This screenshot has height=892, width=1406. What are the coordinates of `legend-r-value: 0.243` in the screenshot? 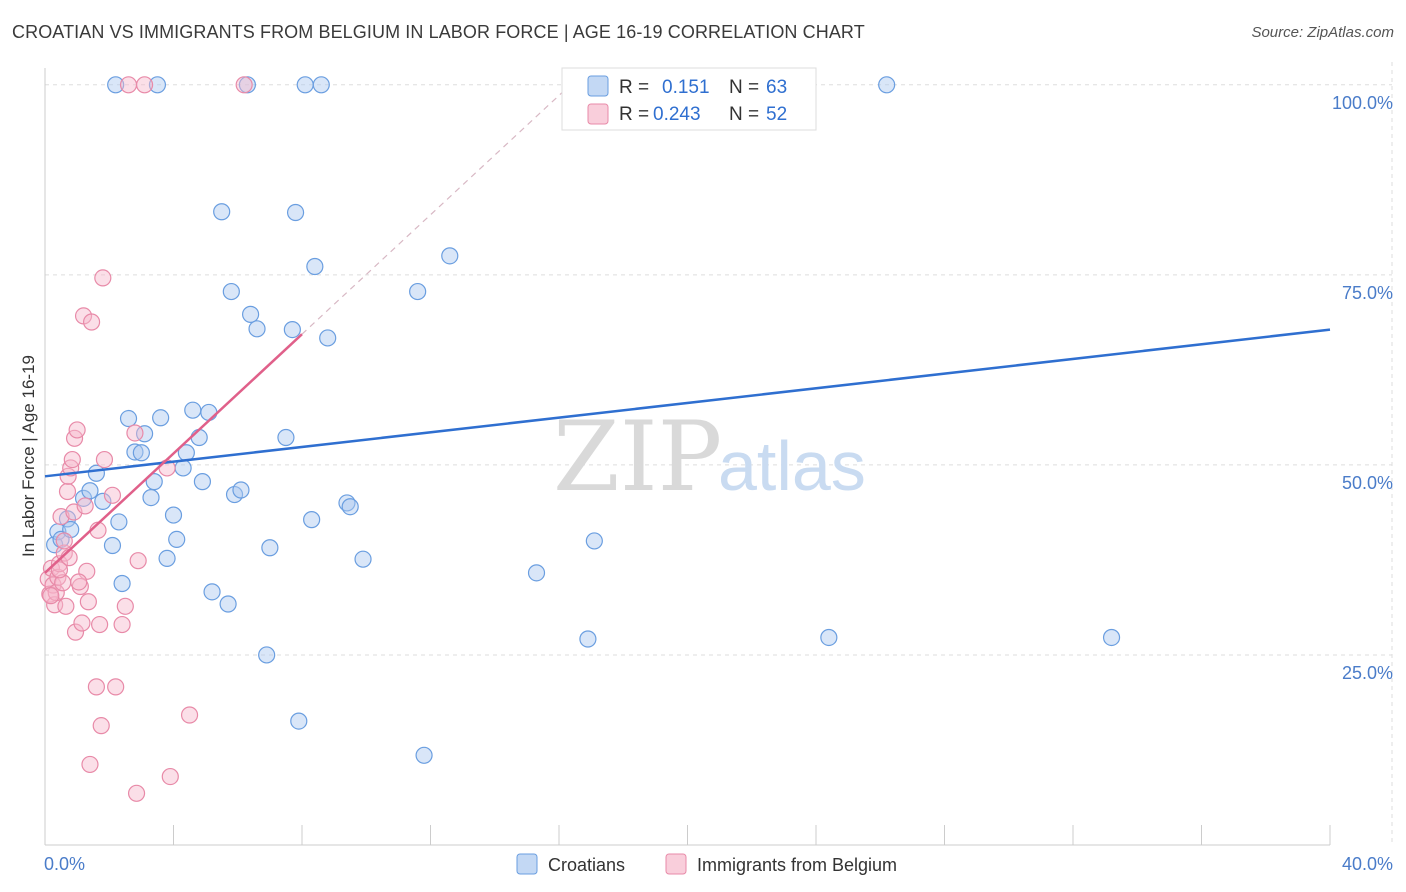 It's located at (677, 114).